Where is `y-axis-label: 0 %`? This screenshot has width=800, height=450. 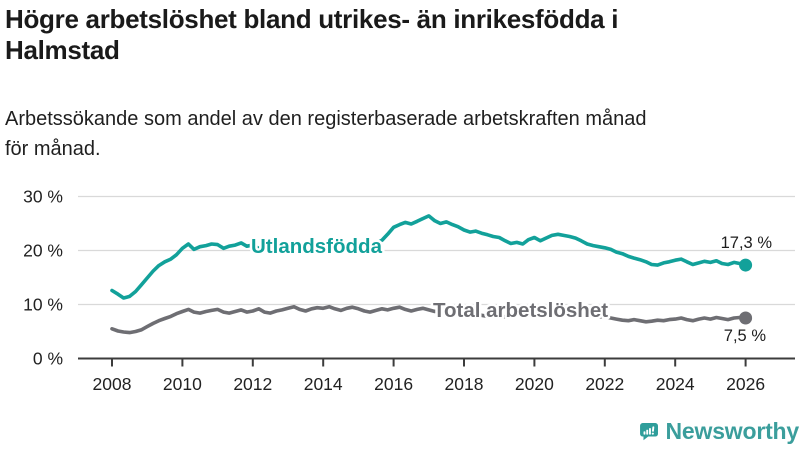 y-axis-label: 0 % is located at coordinates (48, 359).